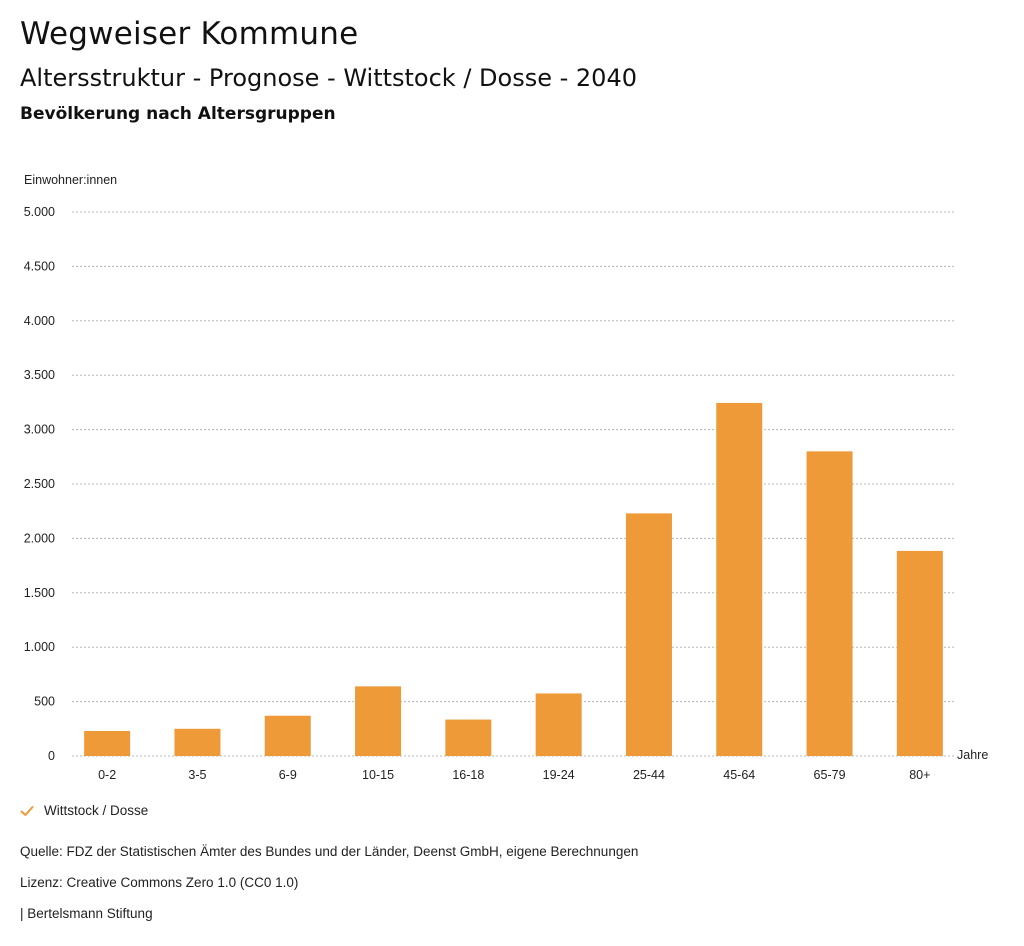 The height and width of the screenshot is (946, 1024). Describe the element at coordinates (39, 212) in the screenshot. I see `y-tick-label: 5.000` at that location.